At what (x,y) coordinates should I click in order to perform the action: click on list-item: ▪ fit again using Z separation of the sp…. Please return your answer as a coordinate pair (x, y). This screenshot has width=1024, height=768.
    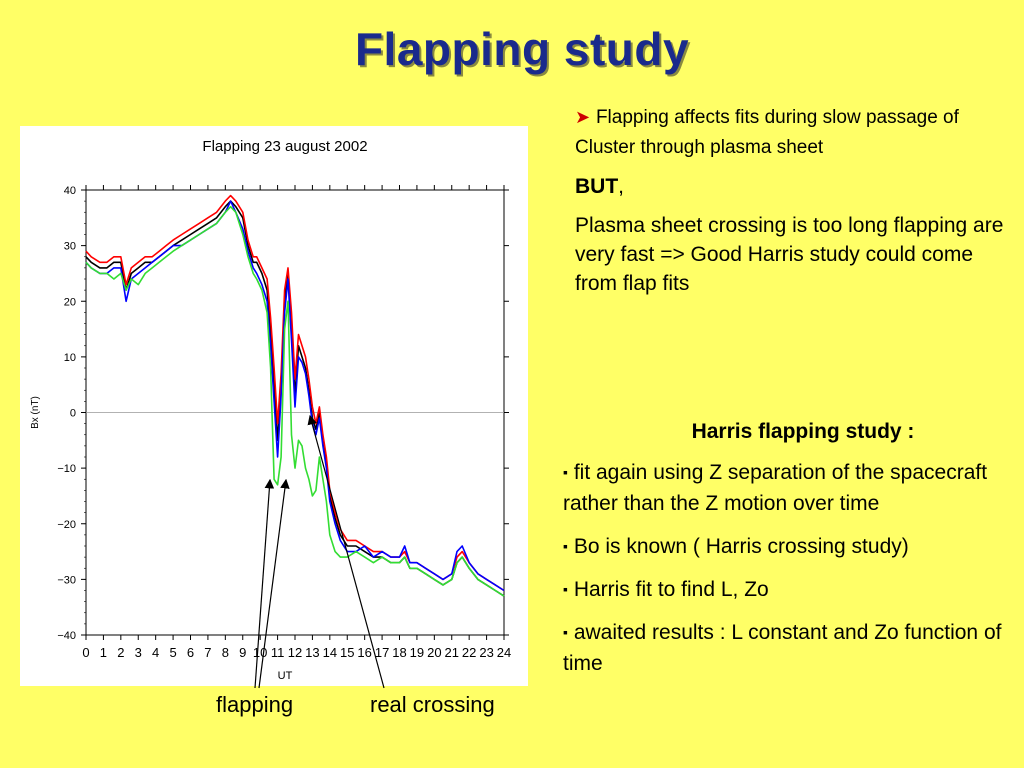
    Looking at the image, I should click on (788, 488).